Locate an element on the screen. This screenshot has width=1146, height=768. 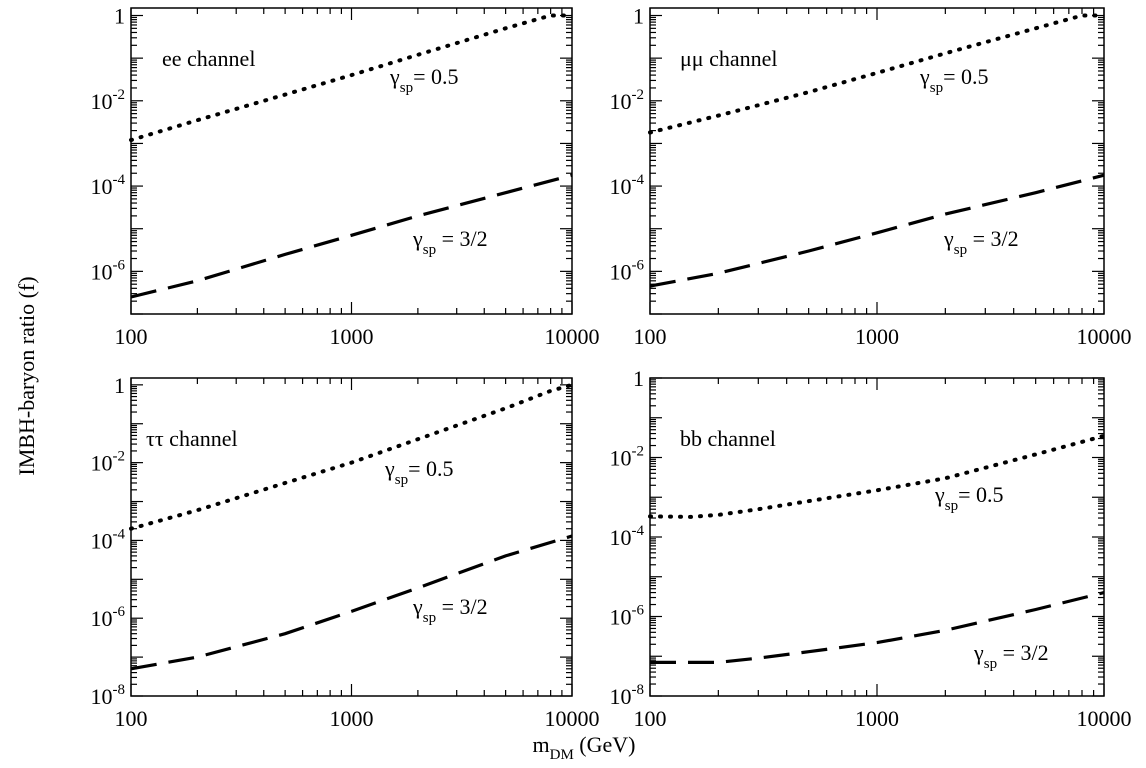
y-axis-title: IMBH-baryon ratio (f) is located at coordinates (26, 375).